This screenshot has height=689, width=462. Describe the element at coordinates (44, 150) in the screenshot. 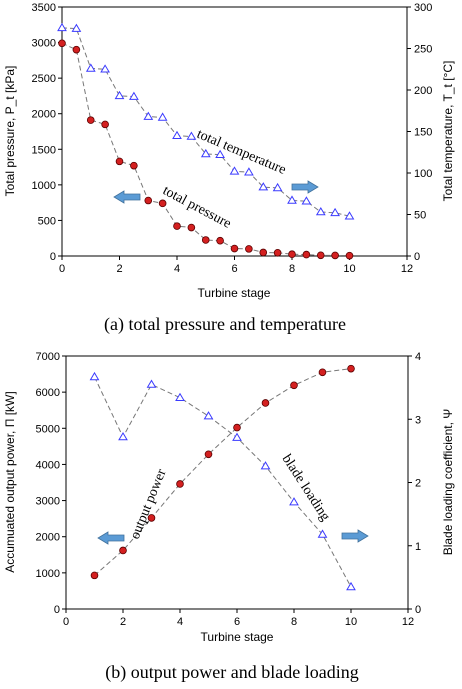

I see `y-left-tick-label: 1500` at that location.